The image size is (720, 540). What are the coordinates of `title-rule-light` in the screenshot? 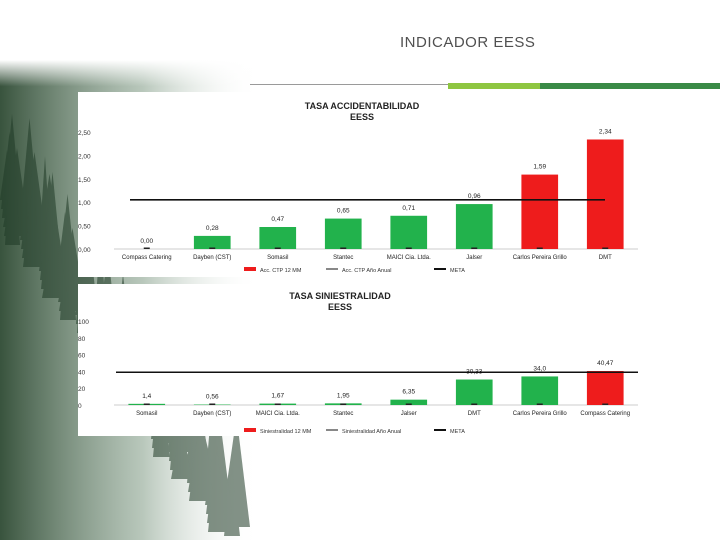 It's located at (494, 86).